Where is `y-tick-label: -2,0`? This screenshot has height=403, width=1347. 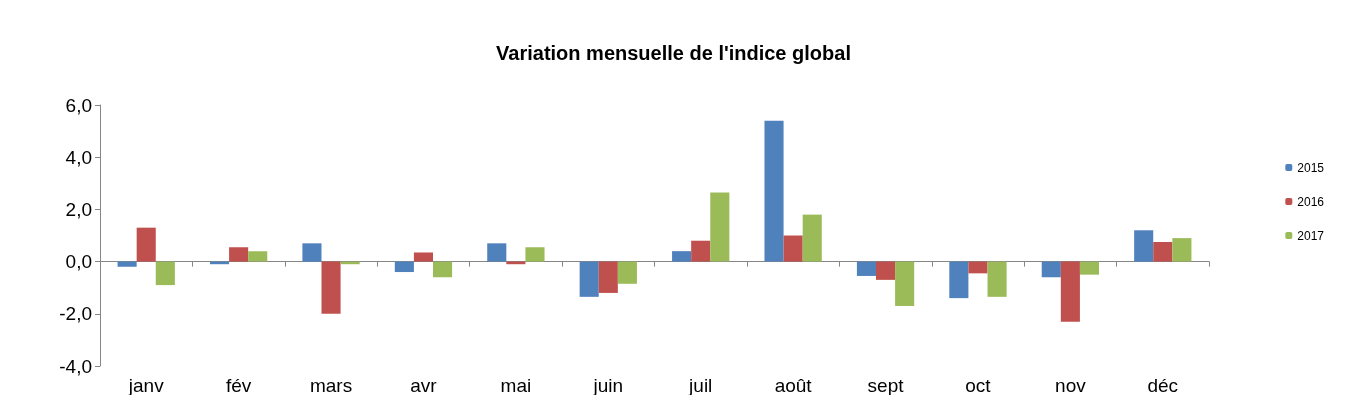
y-tick-label: -2,0 is located at coordinates (75, 314).